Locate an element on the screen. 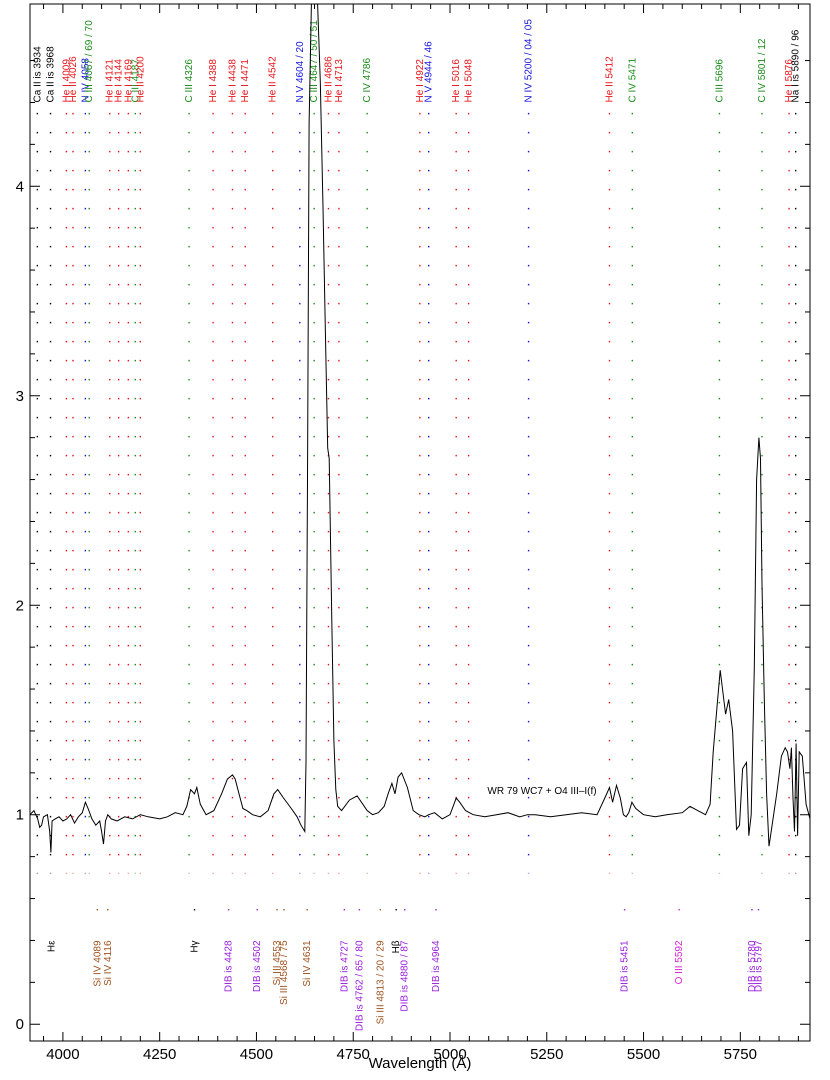 The image size is (830, 1080). line-id-label: C IV 5801 / 12 is located at coordinates (762, 70).